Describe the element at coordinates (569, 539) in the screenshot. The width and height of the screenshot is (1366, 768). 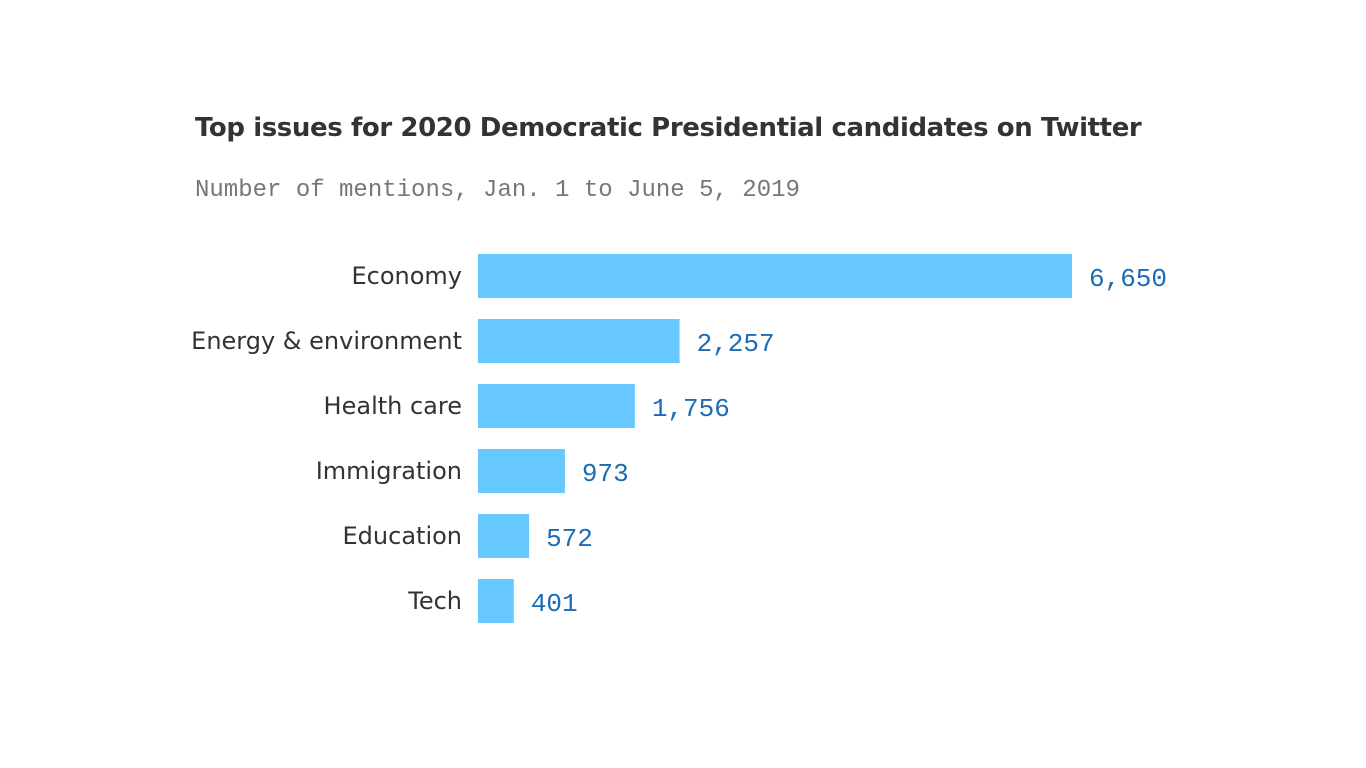
I see `value-label: 572` at that location.